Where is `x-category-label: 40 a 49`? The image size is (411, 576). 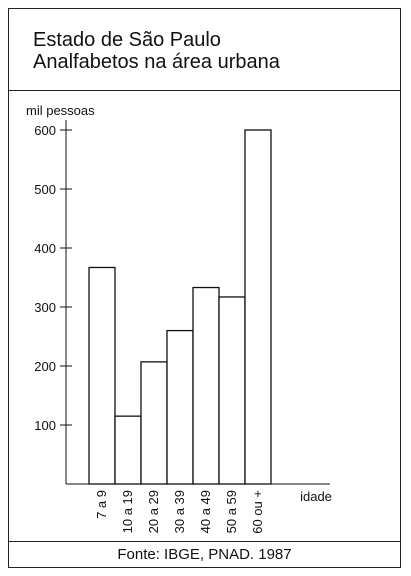
x-category-label: 40 a 49 is located at coordinates (205, 511).